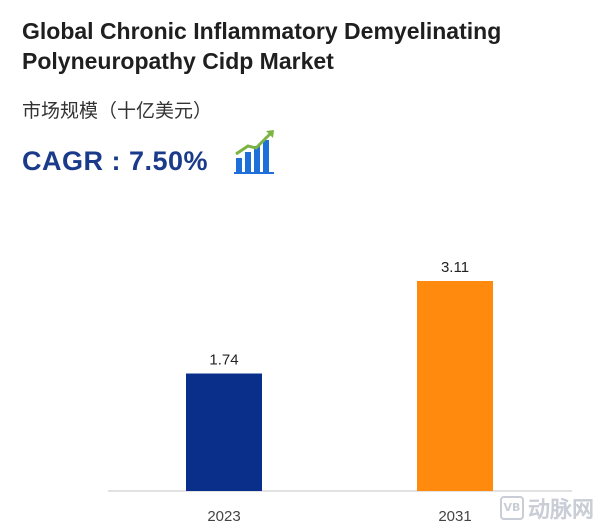  What do you see at coordinates (115, 161) in the screenshot?
I see `cagr-label: CAGR : 7.50%` at bounding box center [115, 161].